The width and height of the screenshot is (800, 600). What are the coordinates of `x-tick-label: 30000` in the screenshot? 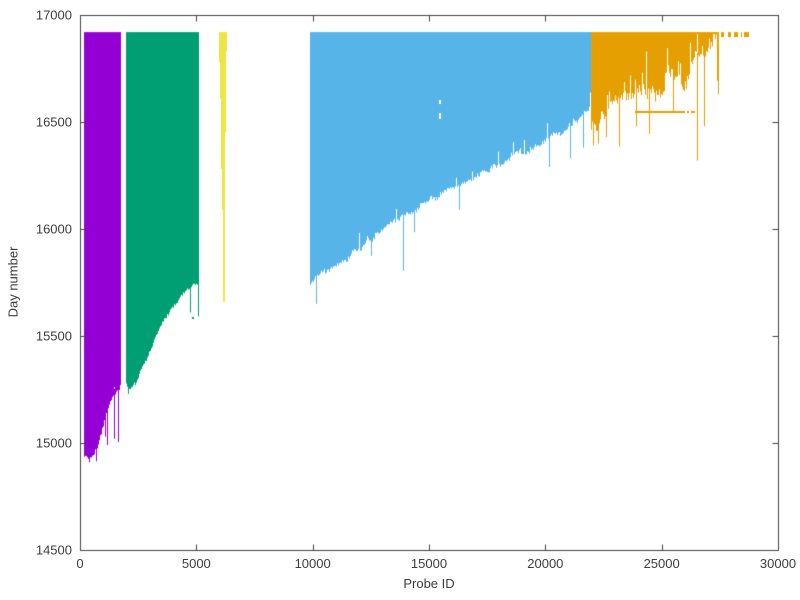 It's located at (778, 563).